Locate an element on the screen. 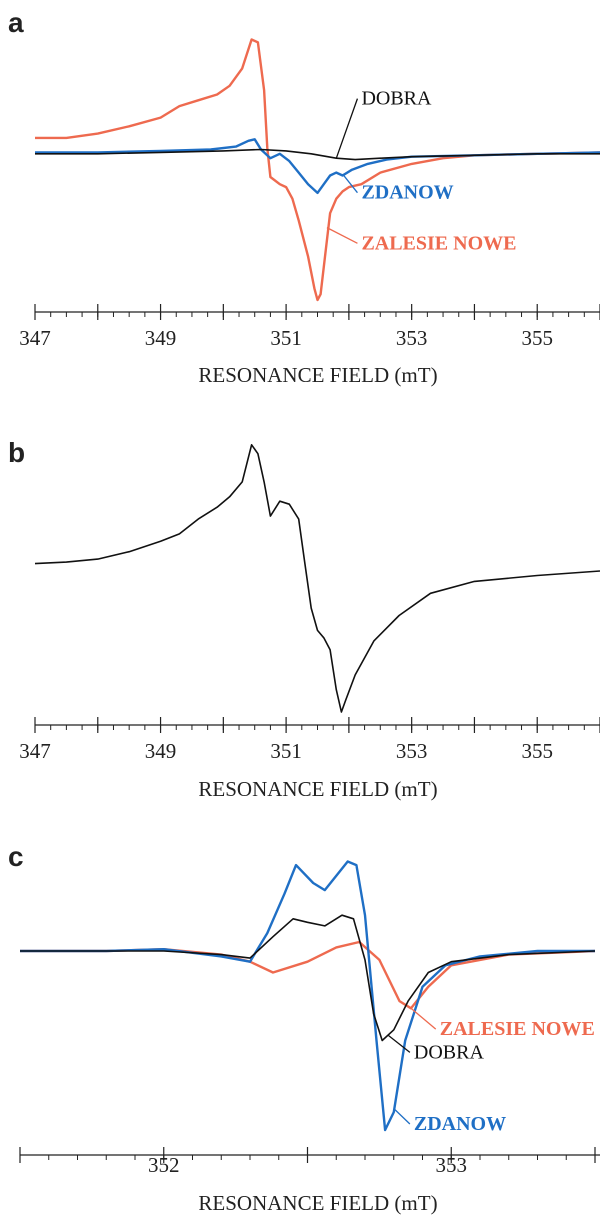 This screenshot has height=1219, width=600. panel-letter: c is located at coordinates (16, 856).